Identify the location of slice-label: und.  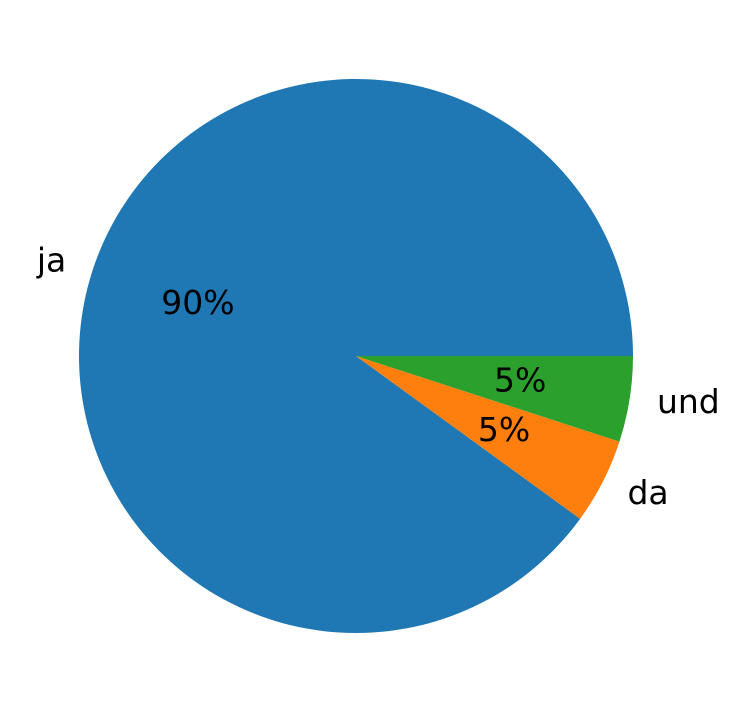
(688, 401).